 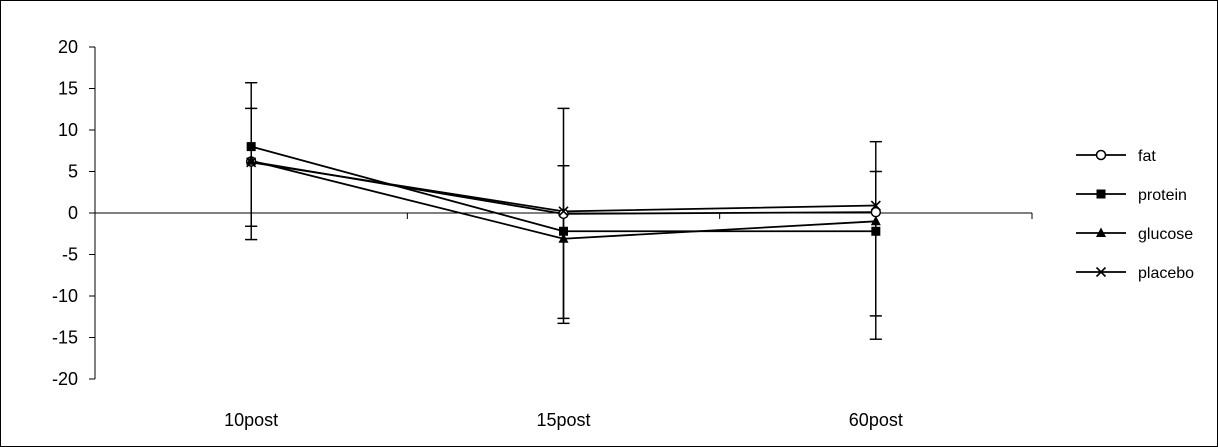 I want to click on y-tick-label: 10, so click(x=68, y=130).